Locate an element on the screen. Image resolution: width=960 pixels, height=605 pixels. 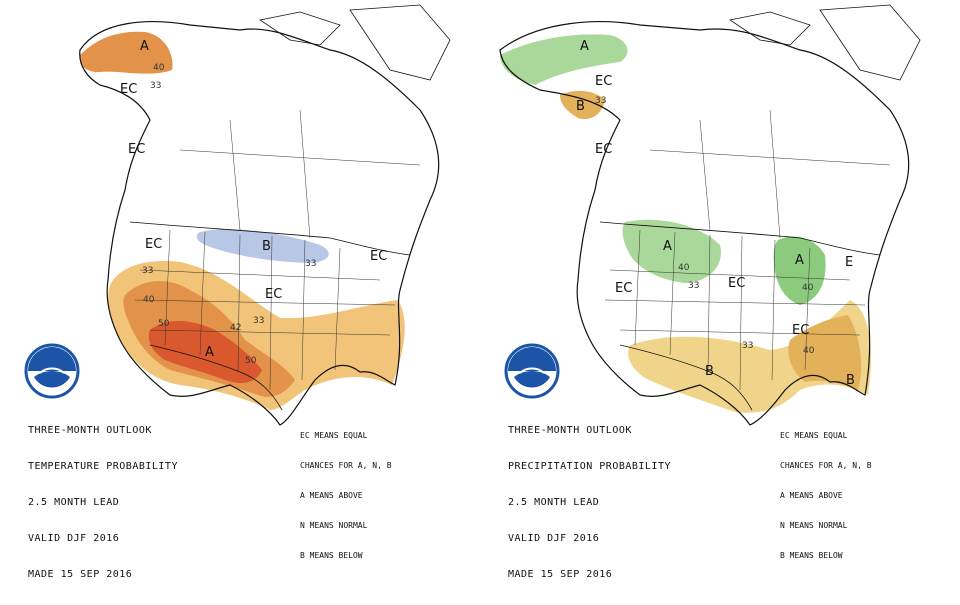
plains-wet-region is located at coordinates (671, 251).